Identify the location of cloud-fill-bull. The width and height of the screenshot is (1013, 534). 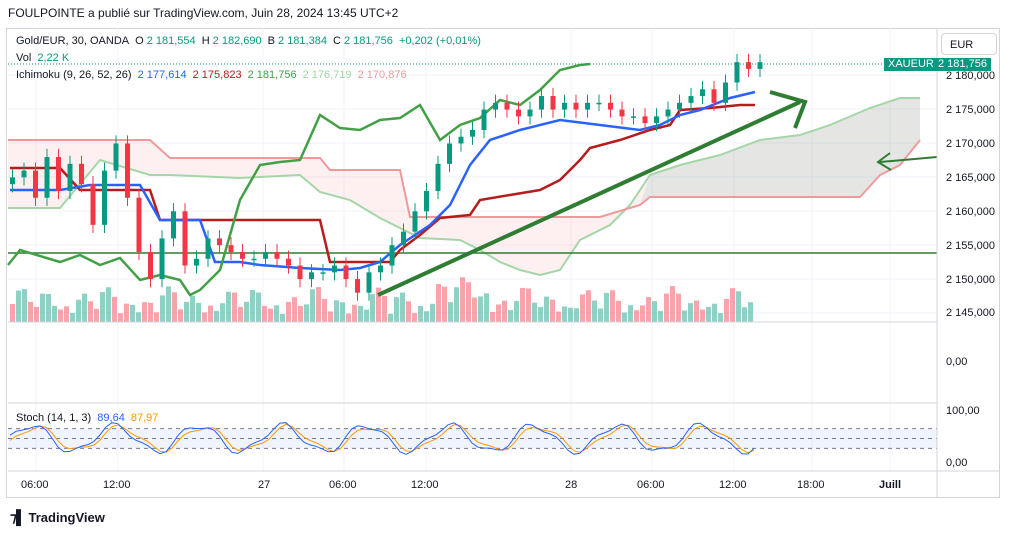
(780, 151).